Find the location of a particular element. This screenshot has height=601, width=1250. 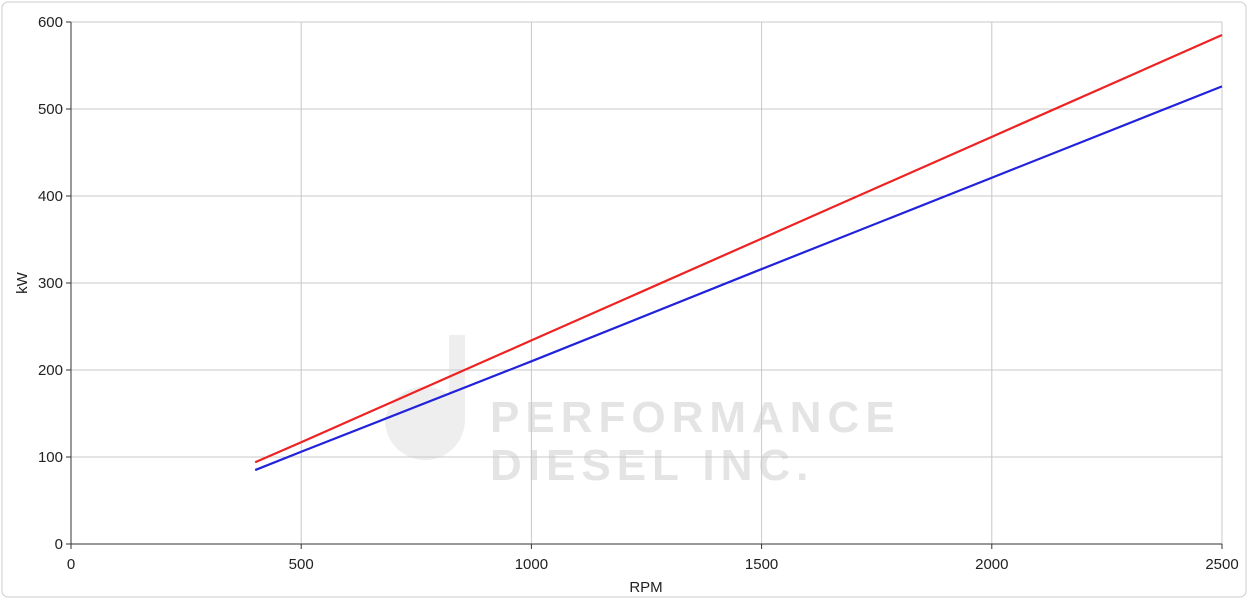

y-axis-label: kW is located at coordinates (22, 282).